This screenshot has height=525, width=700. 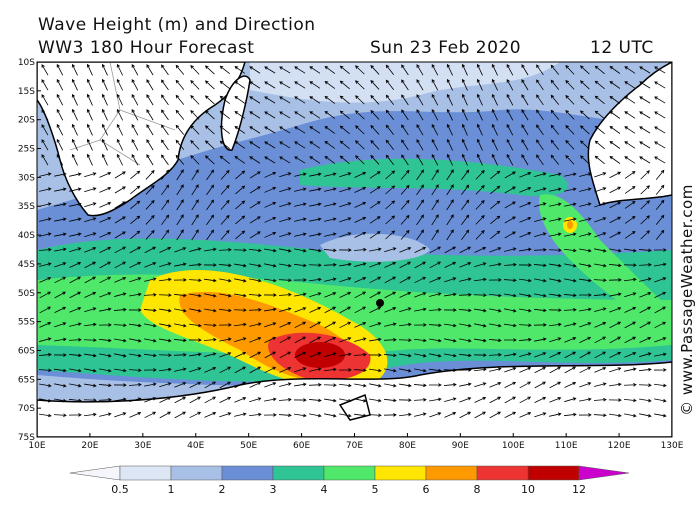 What do you see at coordinates (195, 446) in the screenshot?
I see `lon-label: 40E` at bounding box center [195, 446].